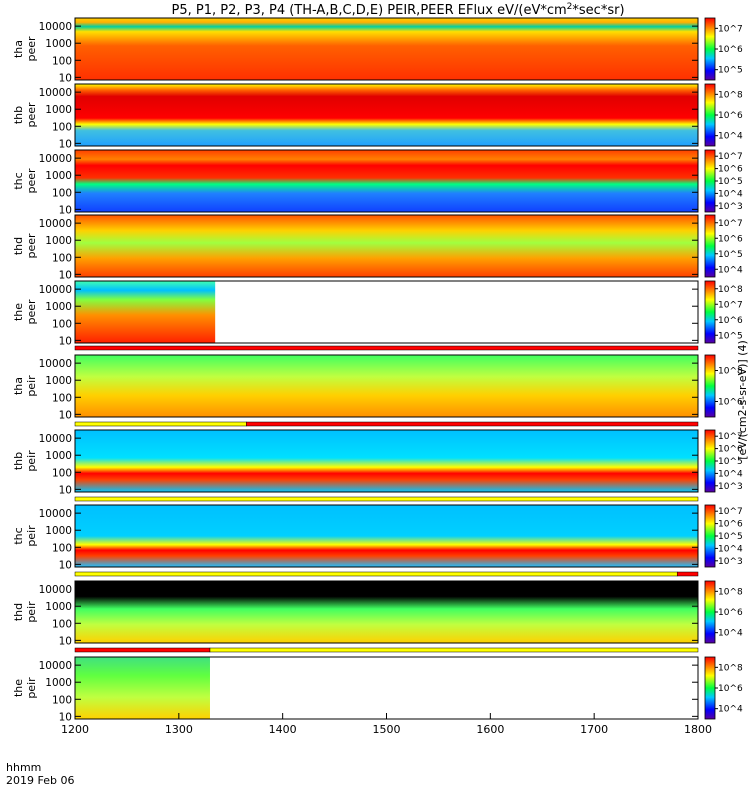 This screenshot has width=750, height=800. I want to click on x-axis: 1200 1300 1400 1500 1600 1700 1800, so click(386, 724).